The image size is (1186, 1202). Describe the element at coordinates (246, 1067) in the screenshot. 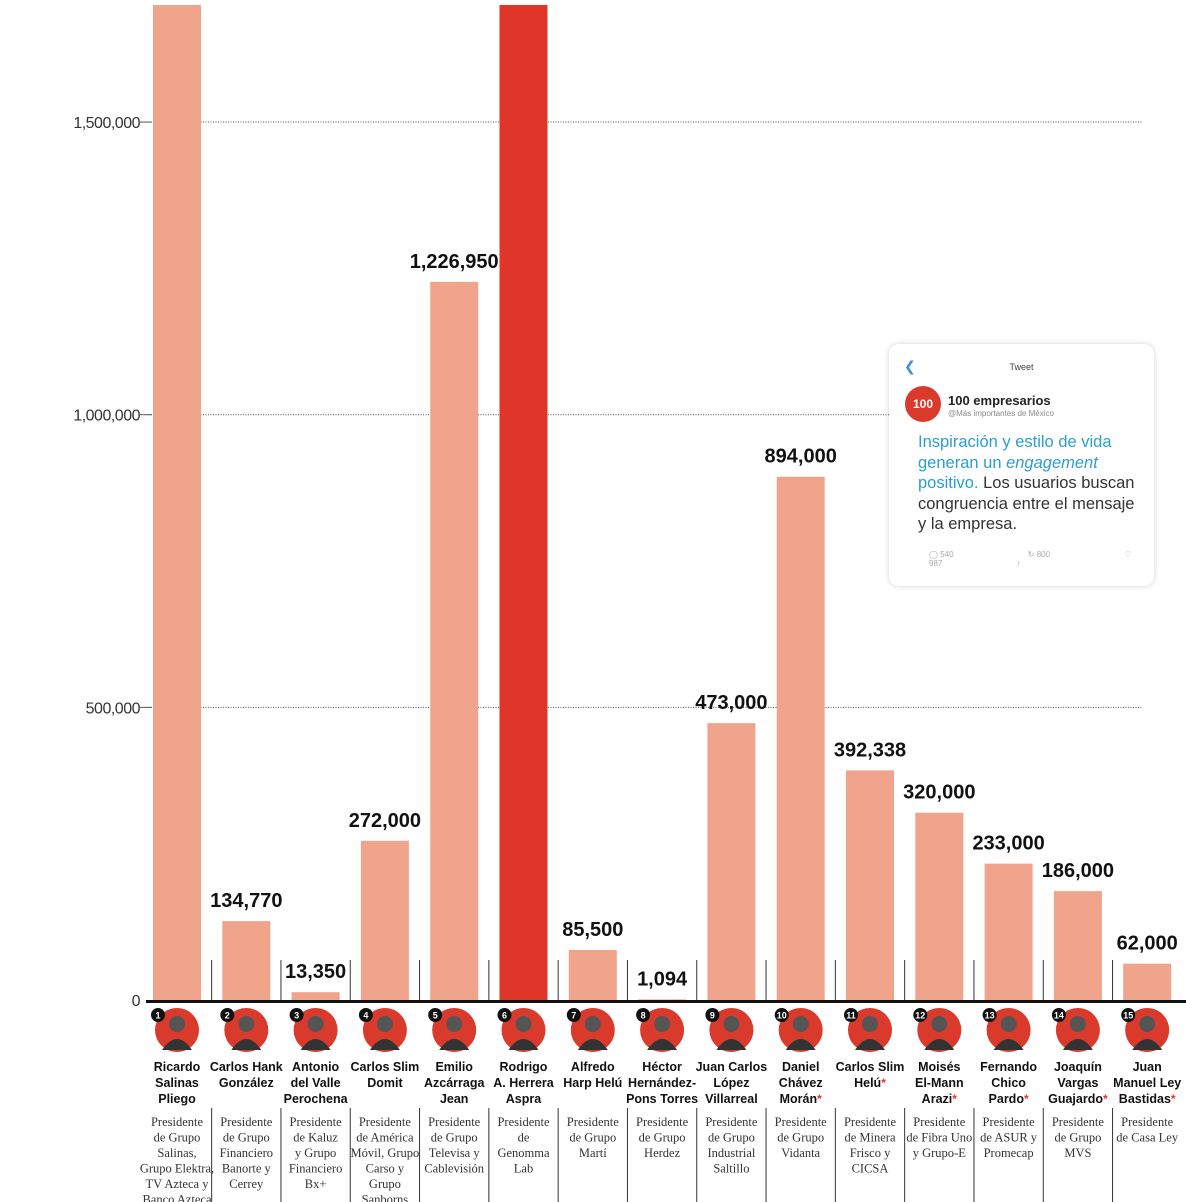

I see `person-name: Carlos Hank` at that location.